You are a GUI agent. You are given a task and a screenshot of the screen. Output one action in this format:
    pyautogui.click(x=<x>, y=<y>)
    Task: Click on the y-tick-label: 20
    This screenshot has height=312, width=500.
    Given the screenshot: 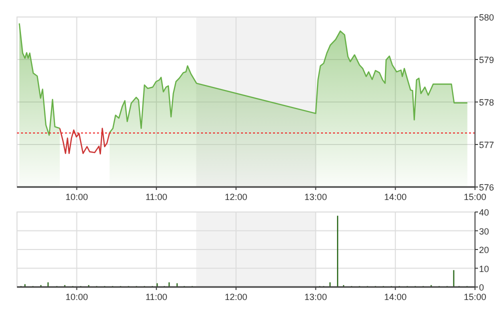 What is the action you would take?
    pyautogui.click(x=484, y=250)
    